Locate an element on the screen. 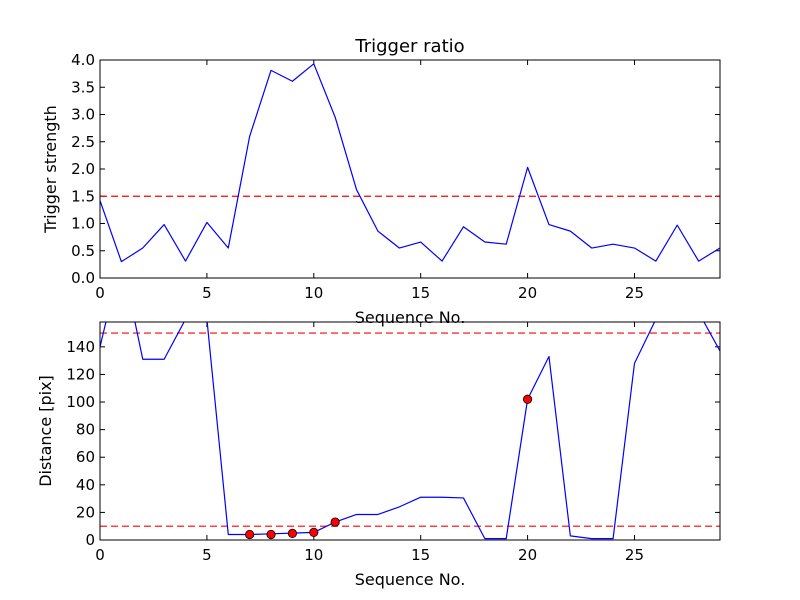 The image size is (800, 600). y-tick-label: 3.0 is located at coordinates (83, 115).